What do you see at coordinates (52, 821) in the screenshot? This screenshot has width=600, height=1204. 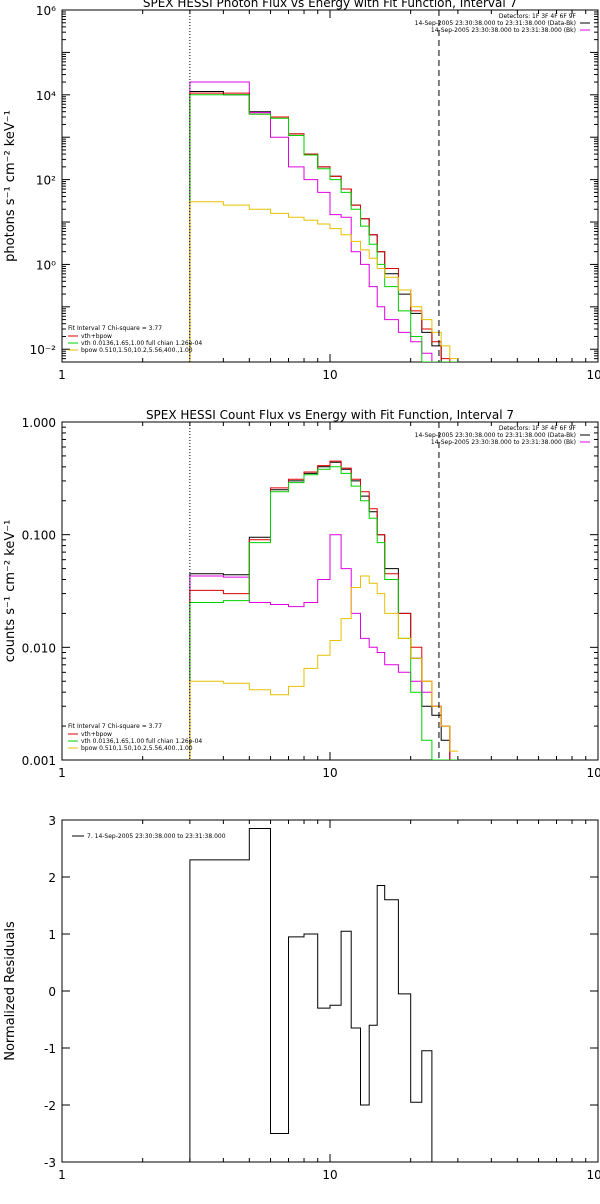 I see `y-tick-label: 3` at bounding box center [52, 821].